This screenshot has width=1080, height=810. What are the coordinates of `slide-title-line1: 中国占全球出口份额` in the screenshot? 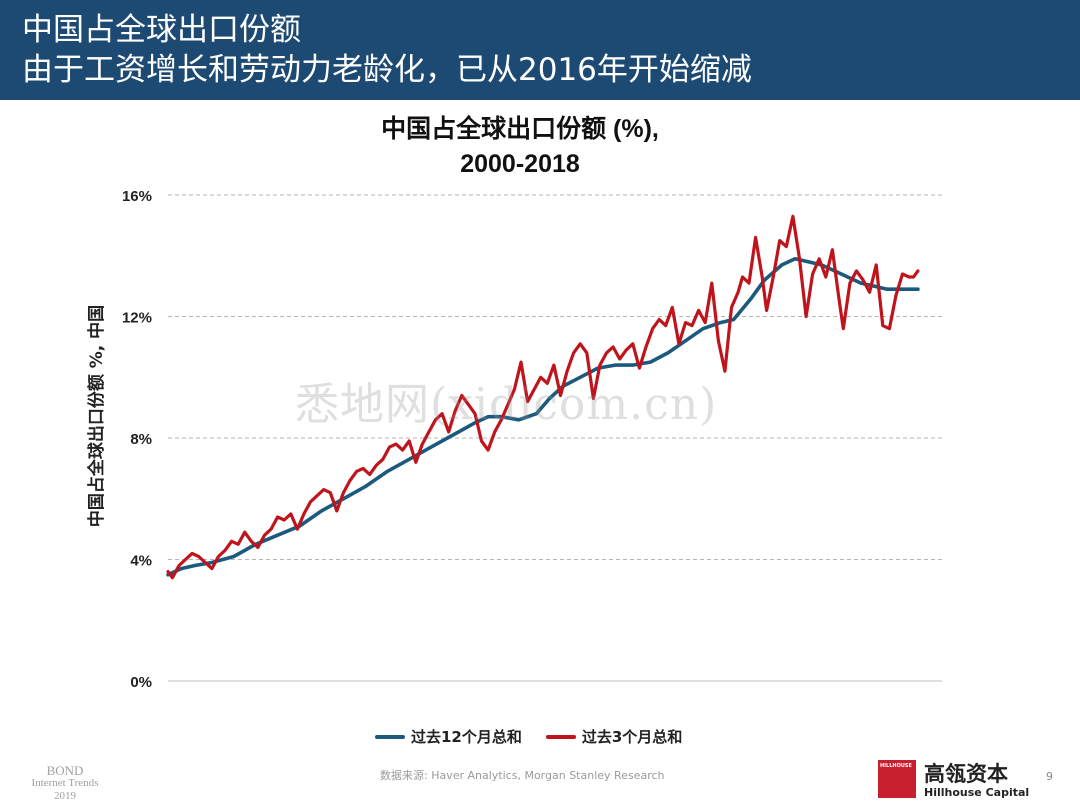 It's located at (161, 30).